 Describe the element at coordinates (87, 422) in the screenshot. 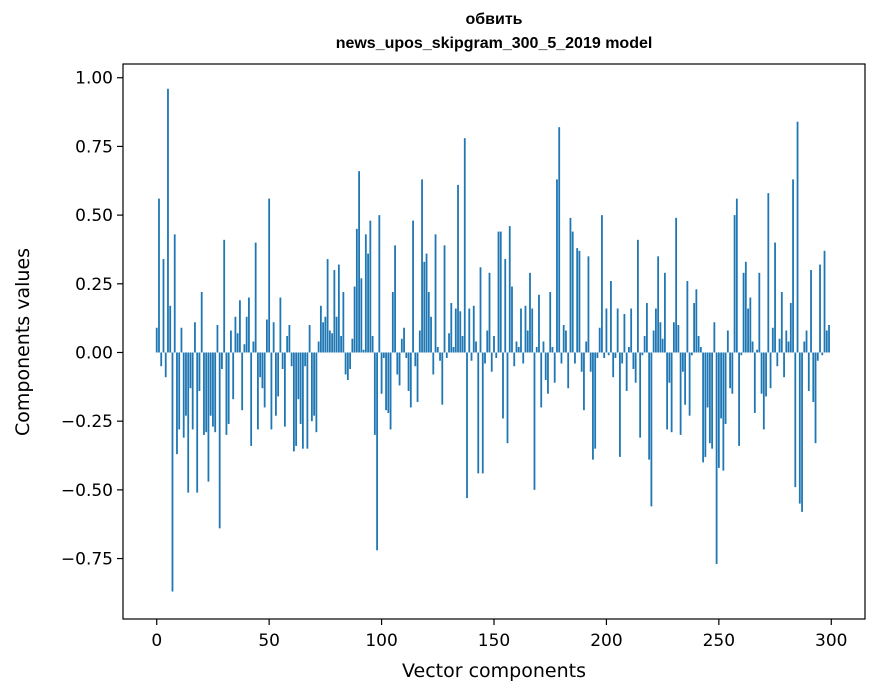

I see `y-tick-label: −0.25` at that location.